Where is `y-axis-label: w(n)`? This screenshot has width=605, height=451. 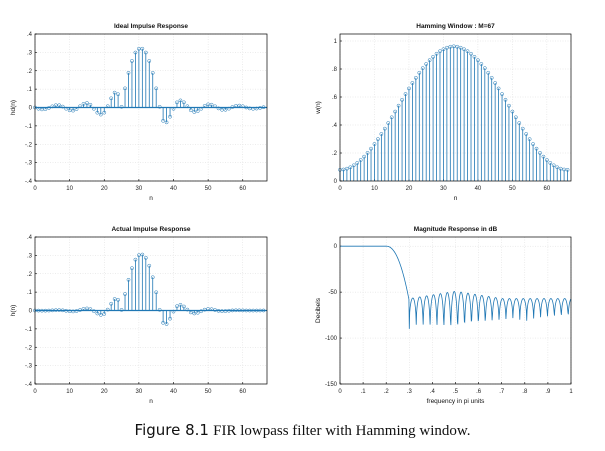 y-axis-label: w(n) is located at coordinates (318, 108).